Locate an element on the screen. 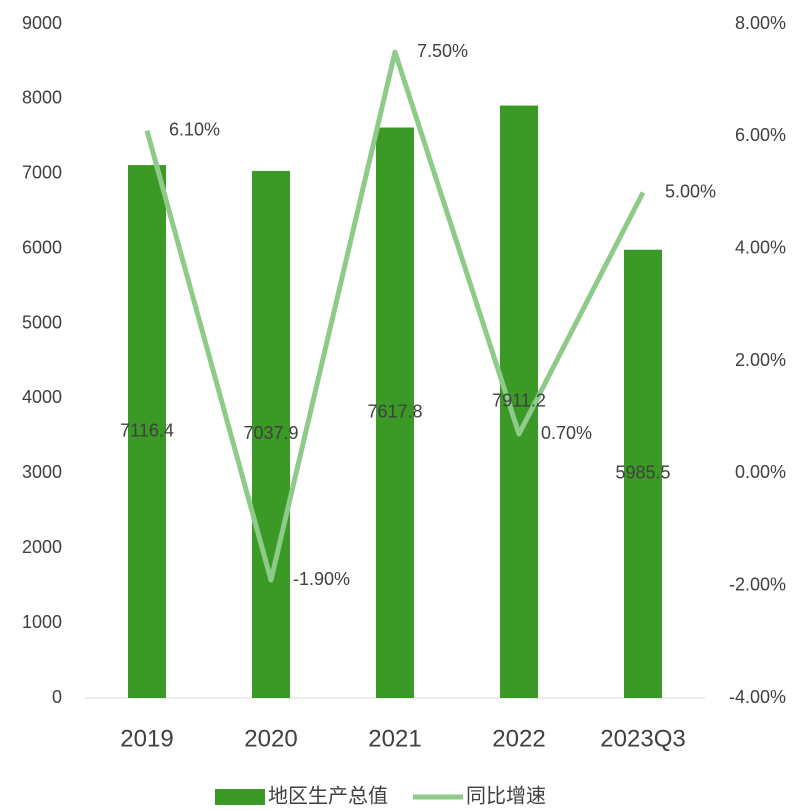 This screenshot has height=811, width=800. y2-tick-label: -2.00% is located at coordinates (757, 584).